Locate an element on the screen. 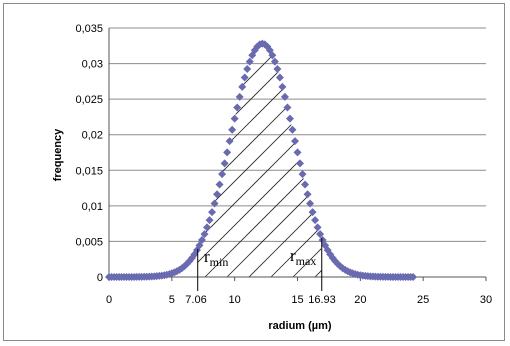 The width and height of the screenshot is (510, 346). y-axis-title: frequency is located at coordinates (58, 154).